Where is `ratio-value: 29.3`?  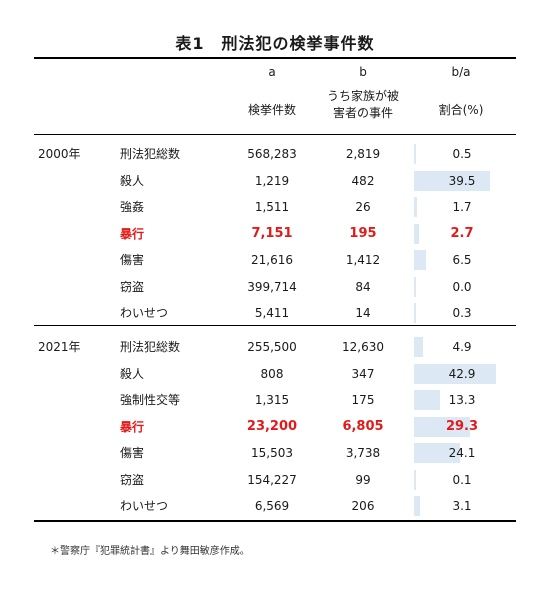
ratio-value: 29.3 is located at coordinates (462, 426).